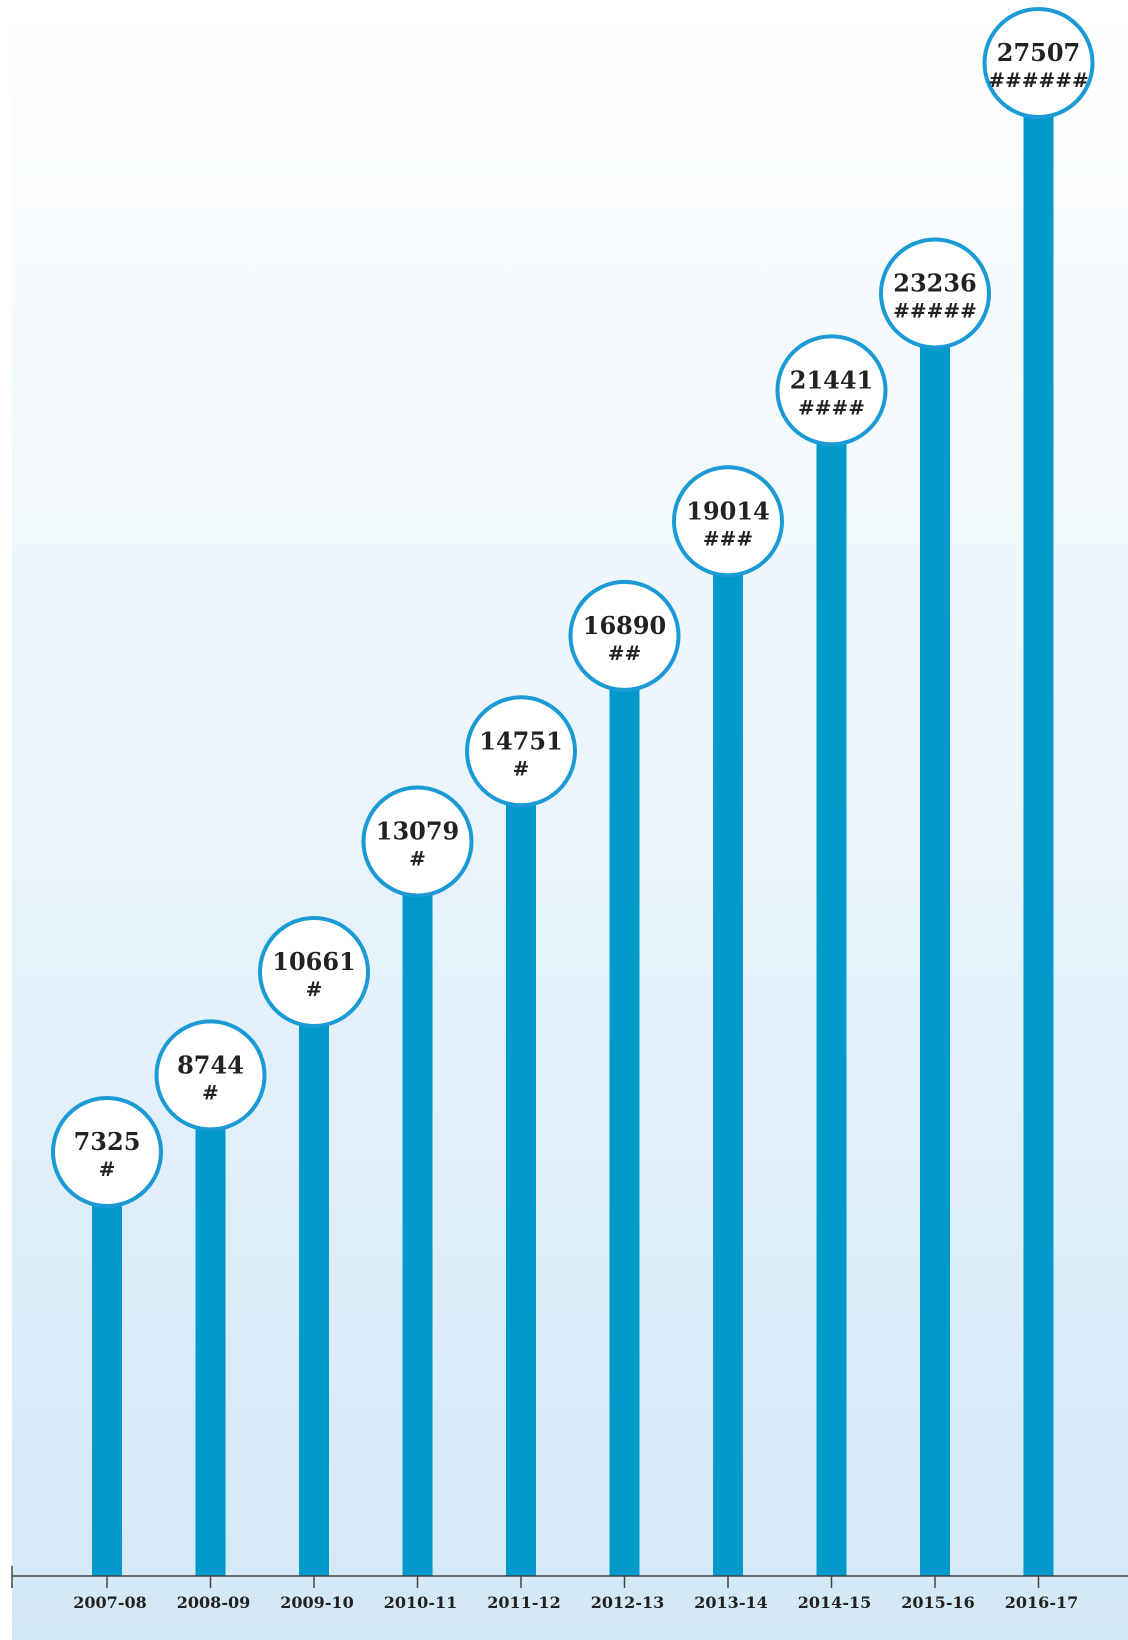  Describe the element at coordinates (730, 1602) in the screenshot. I see `x-tick-label-2013-14: 2013-14` at that location.